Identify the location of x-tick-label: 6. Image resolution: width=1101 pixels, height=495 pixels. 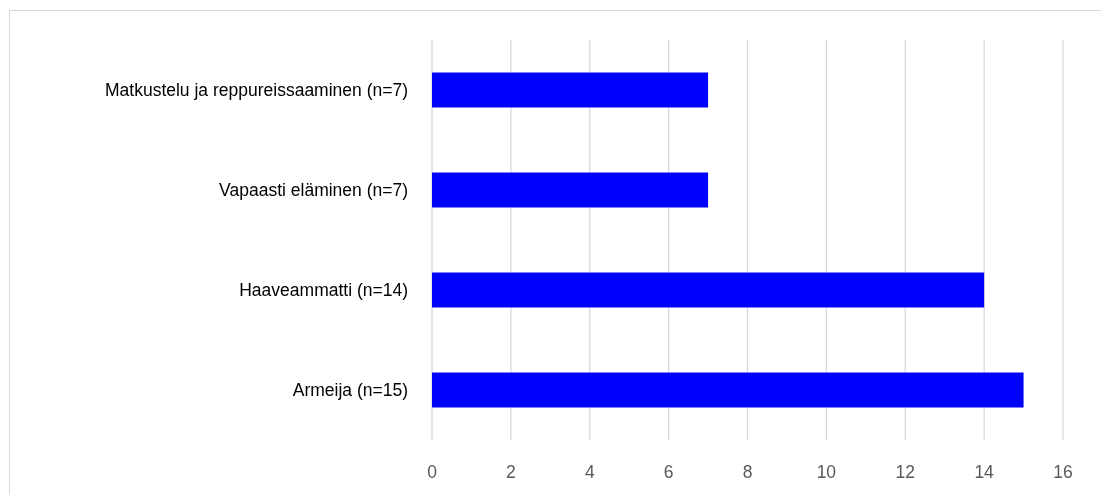
(668, 472).